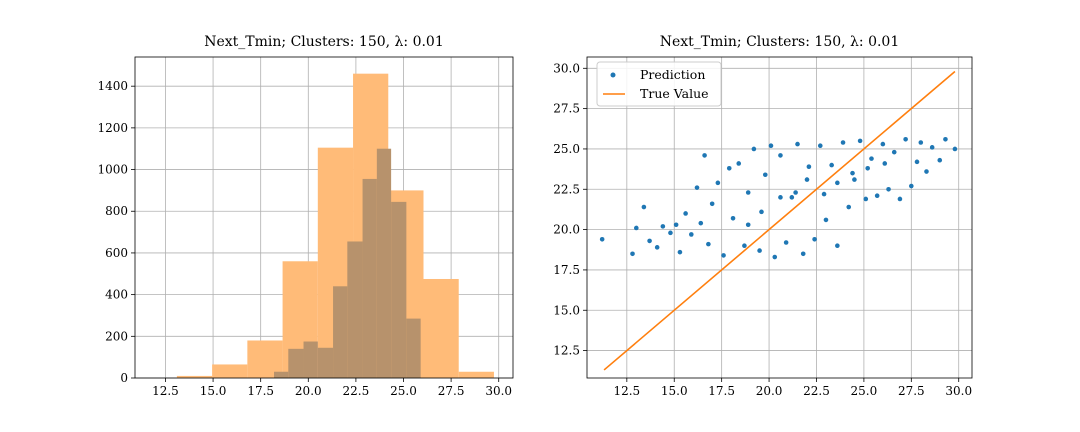 Image resolution: width=1080 pixels, height=432 pixels. Describe the element at coordinates (165, 391) in the screenshot. I see `x-tick-label: 12.5` at that location.